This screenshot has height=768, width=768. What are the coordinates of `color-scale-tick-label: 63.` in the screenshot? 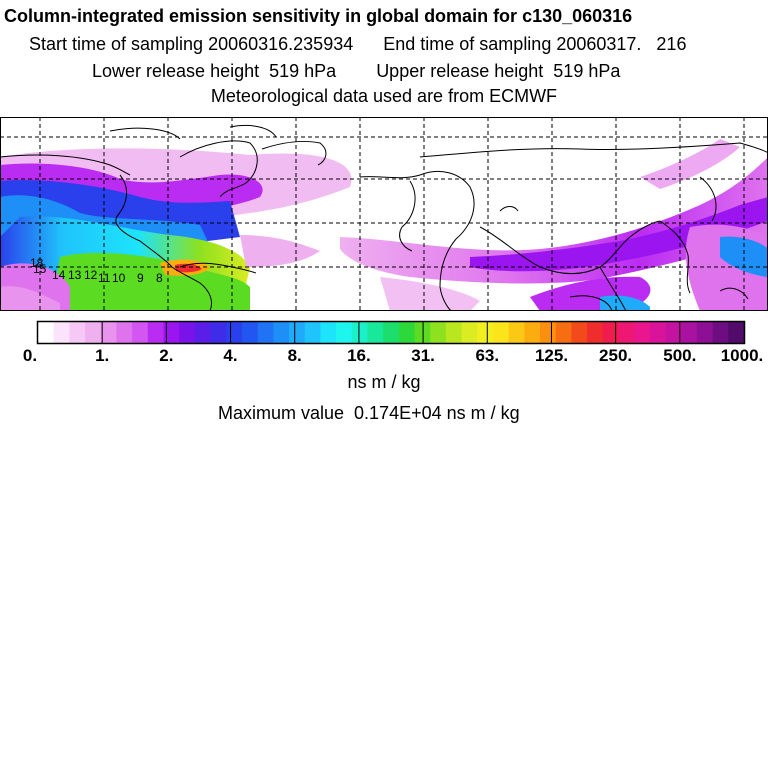 It's located at (487, 355).